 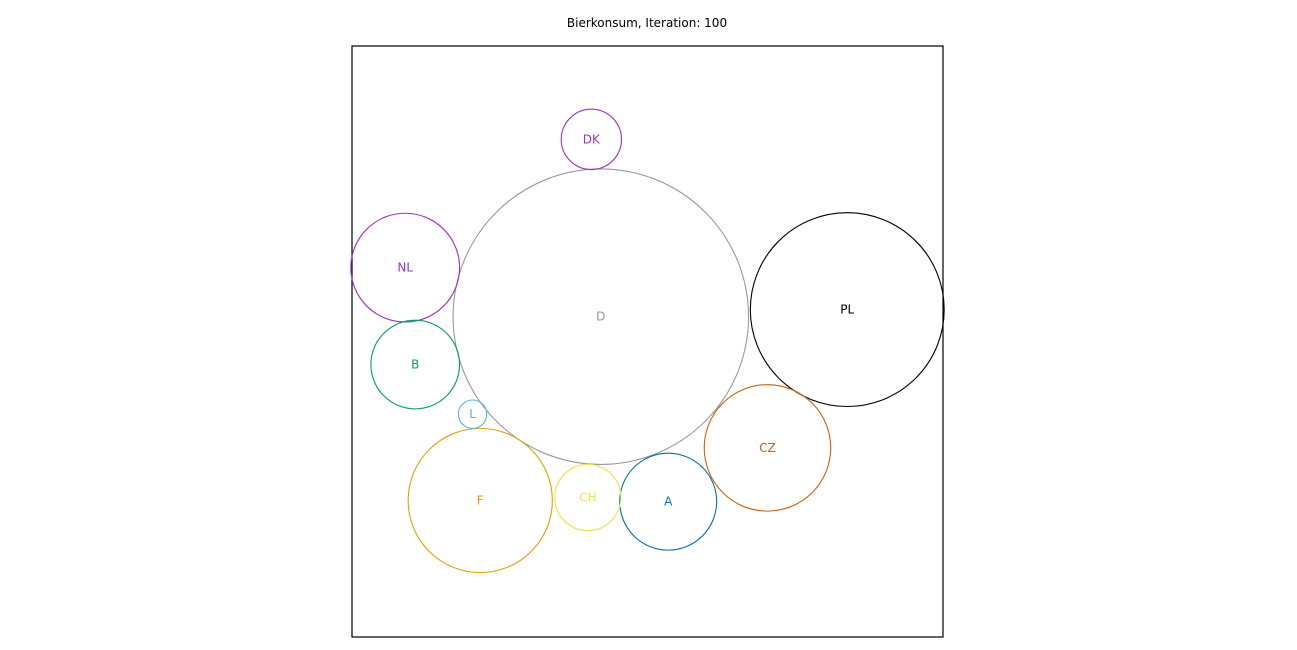 I want to click on bubble-ch, so click(x=588, y=497).